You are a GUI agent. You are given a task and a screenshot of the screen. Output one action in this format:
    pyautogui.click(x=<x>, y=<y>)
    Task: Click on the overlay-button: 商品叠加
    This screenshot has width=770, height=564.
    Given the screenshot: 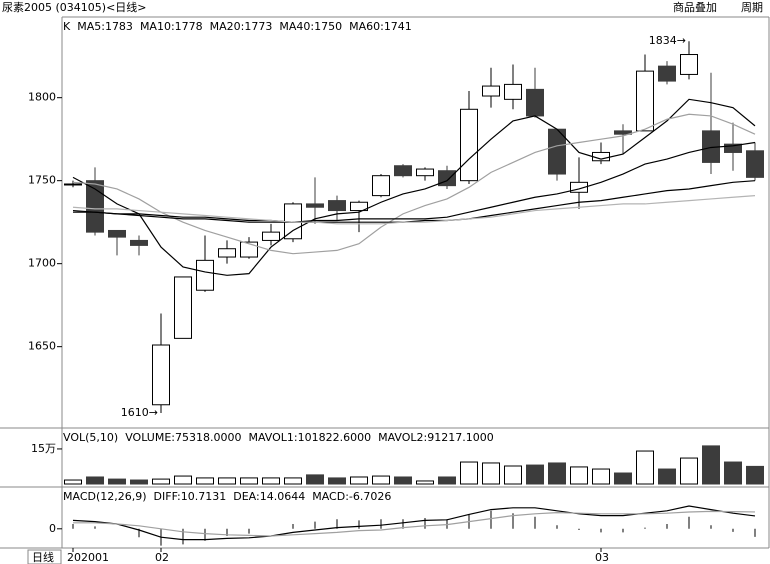 What is the action you would take?
    pyautogui.click(x=695, y=7)
    